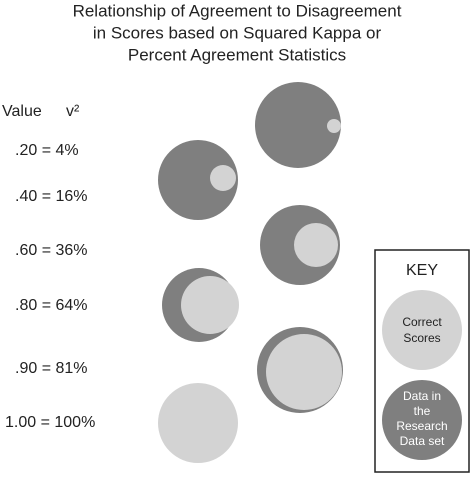 Image resolution: width=474 pixels, height=480 pixels. I want to click on key-title: KEY, so click(422, 270).